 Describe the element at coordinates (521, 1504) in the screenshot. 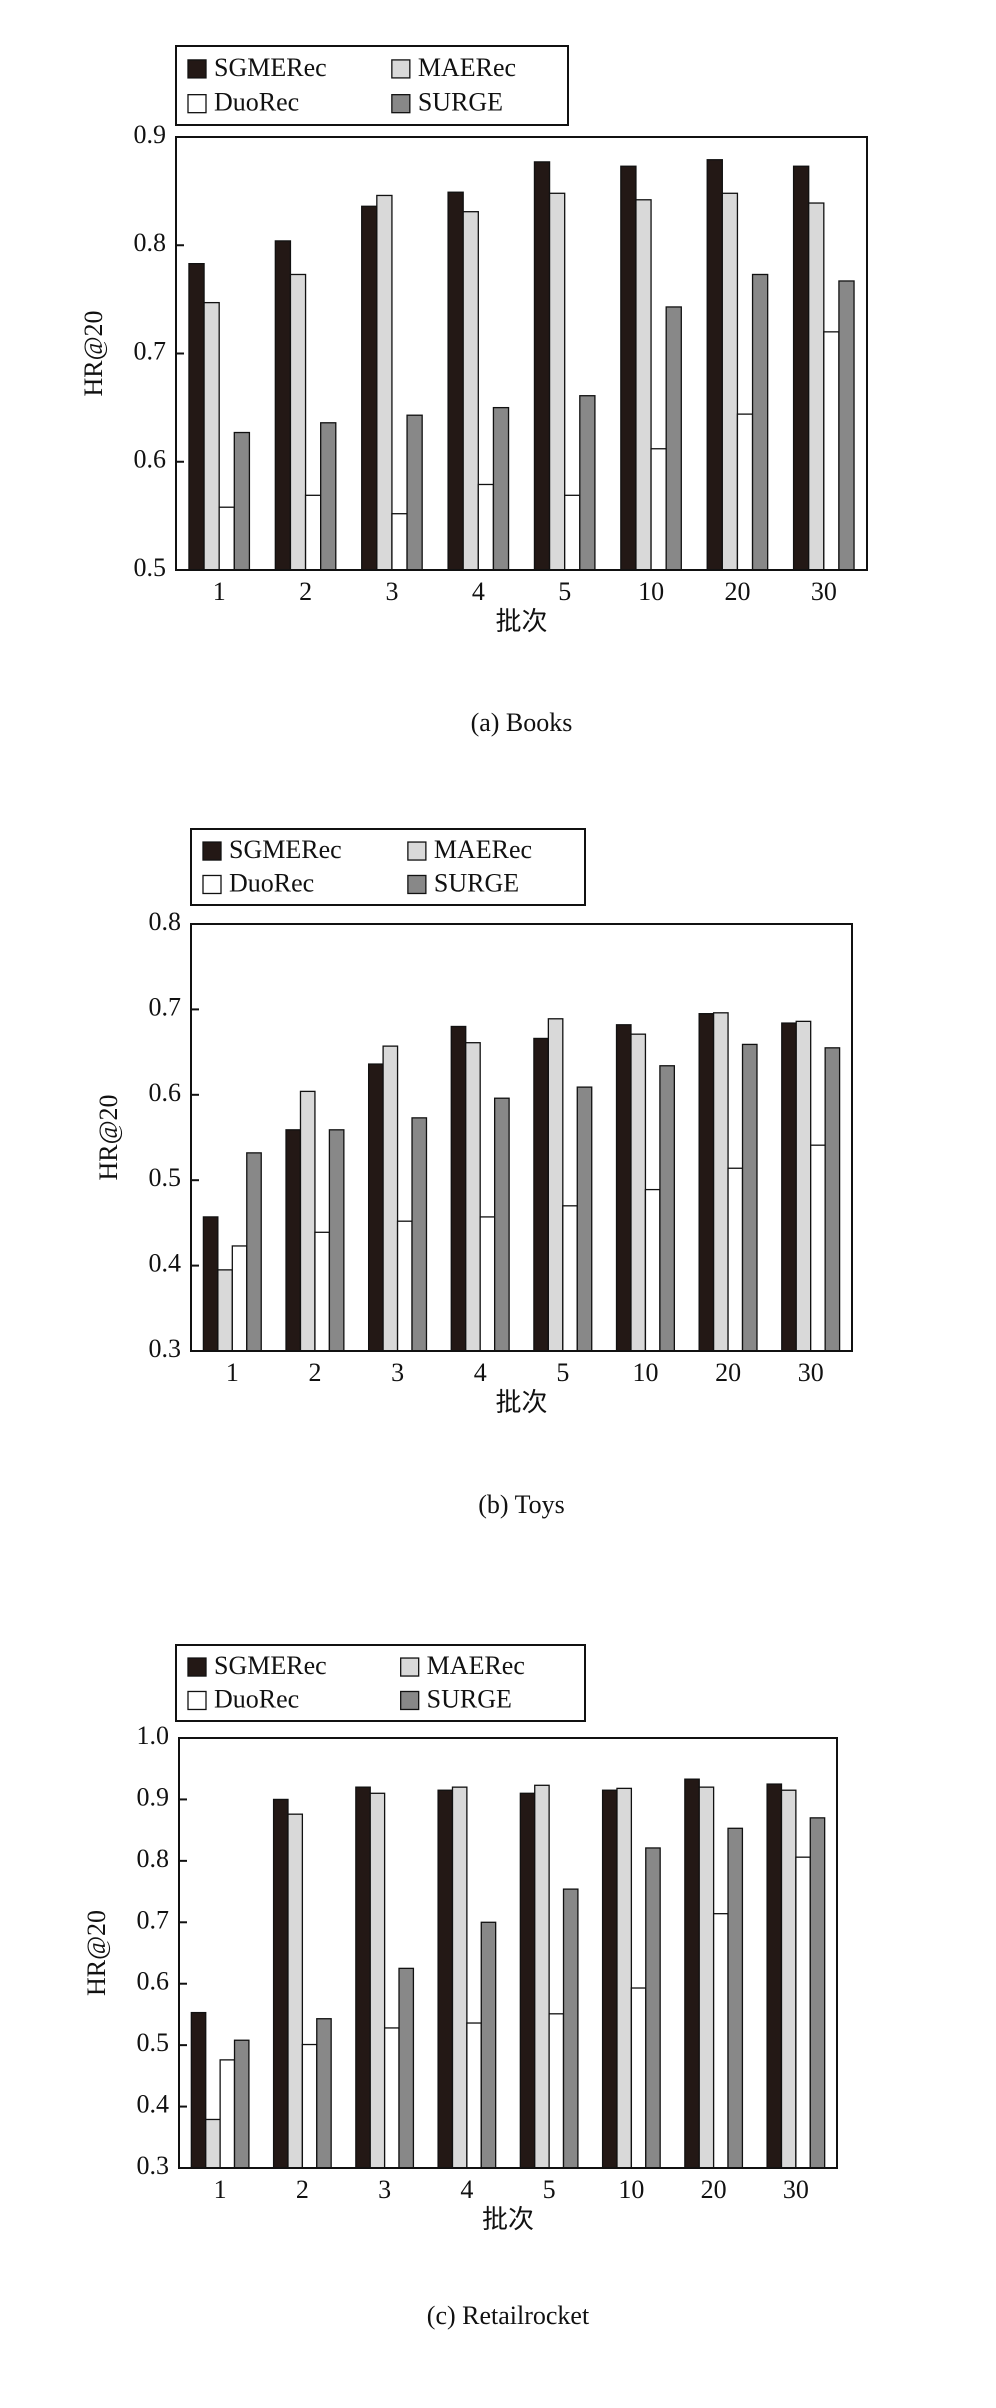

I see `caption: (b) Toys` at that location.